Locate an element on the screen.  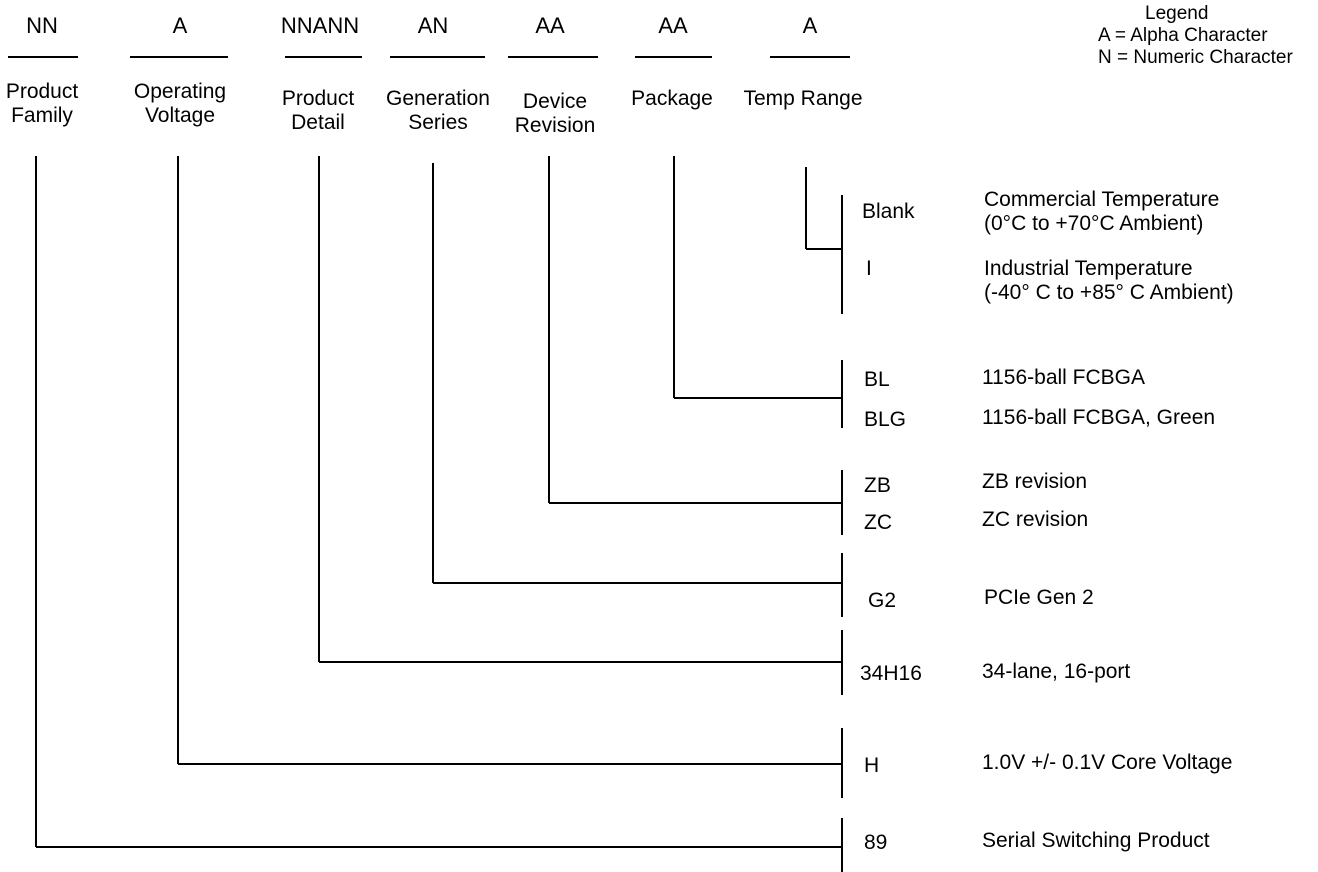
option-code-89: 89 is located at coordinates (876, 842).